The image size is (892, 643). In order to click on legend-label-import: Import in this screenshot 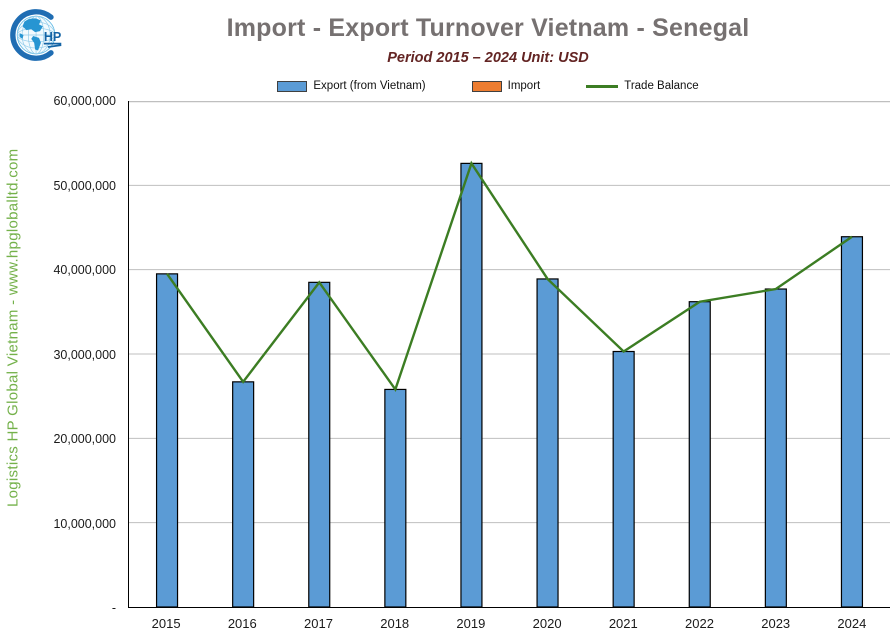, I will do `click(524, 86)`.